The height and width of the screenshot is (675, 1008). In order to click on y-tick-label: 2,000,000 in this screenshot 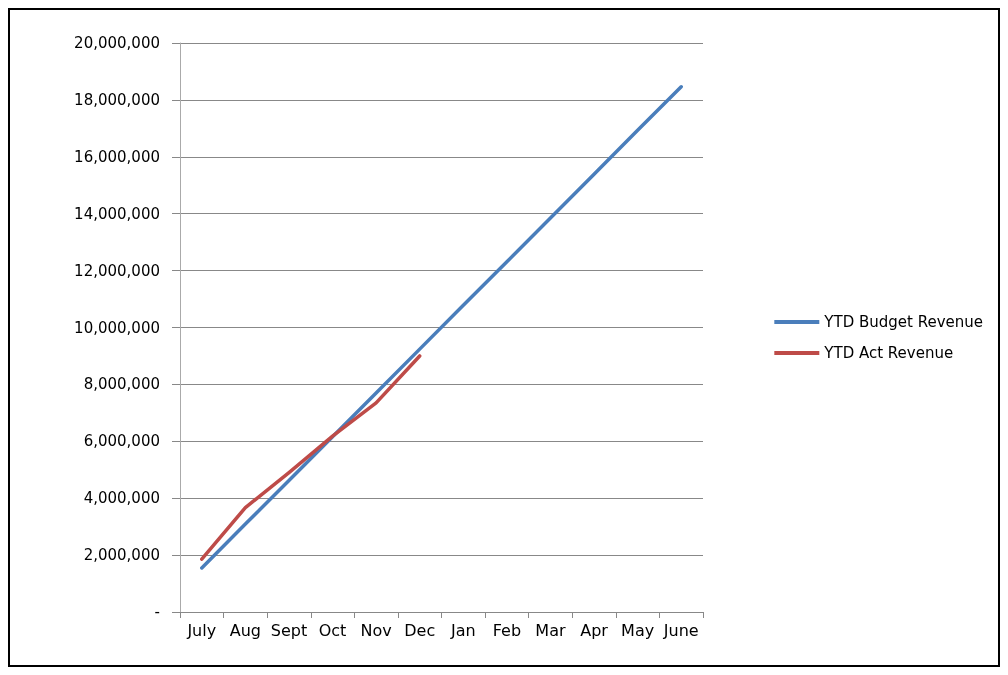, I will do `click(121, 555)`.